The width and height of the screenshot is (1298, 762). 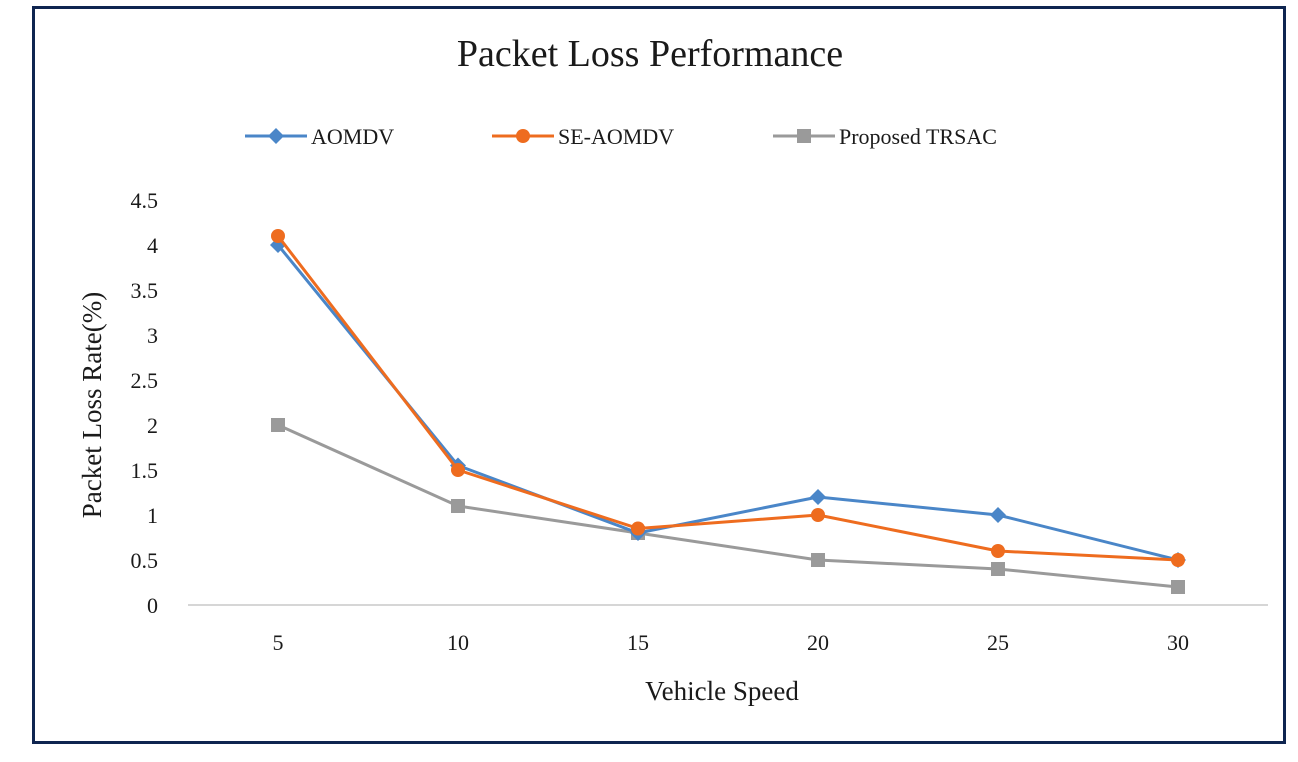 What do you see at coordinates (276, 136) in the screenshot?
I see `legend-marker-diamond-icon` at bounding box center [276, 136].